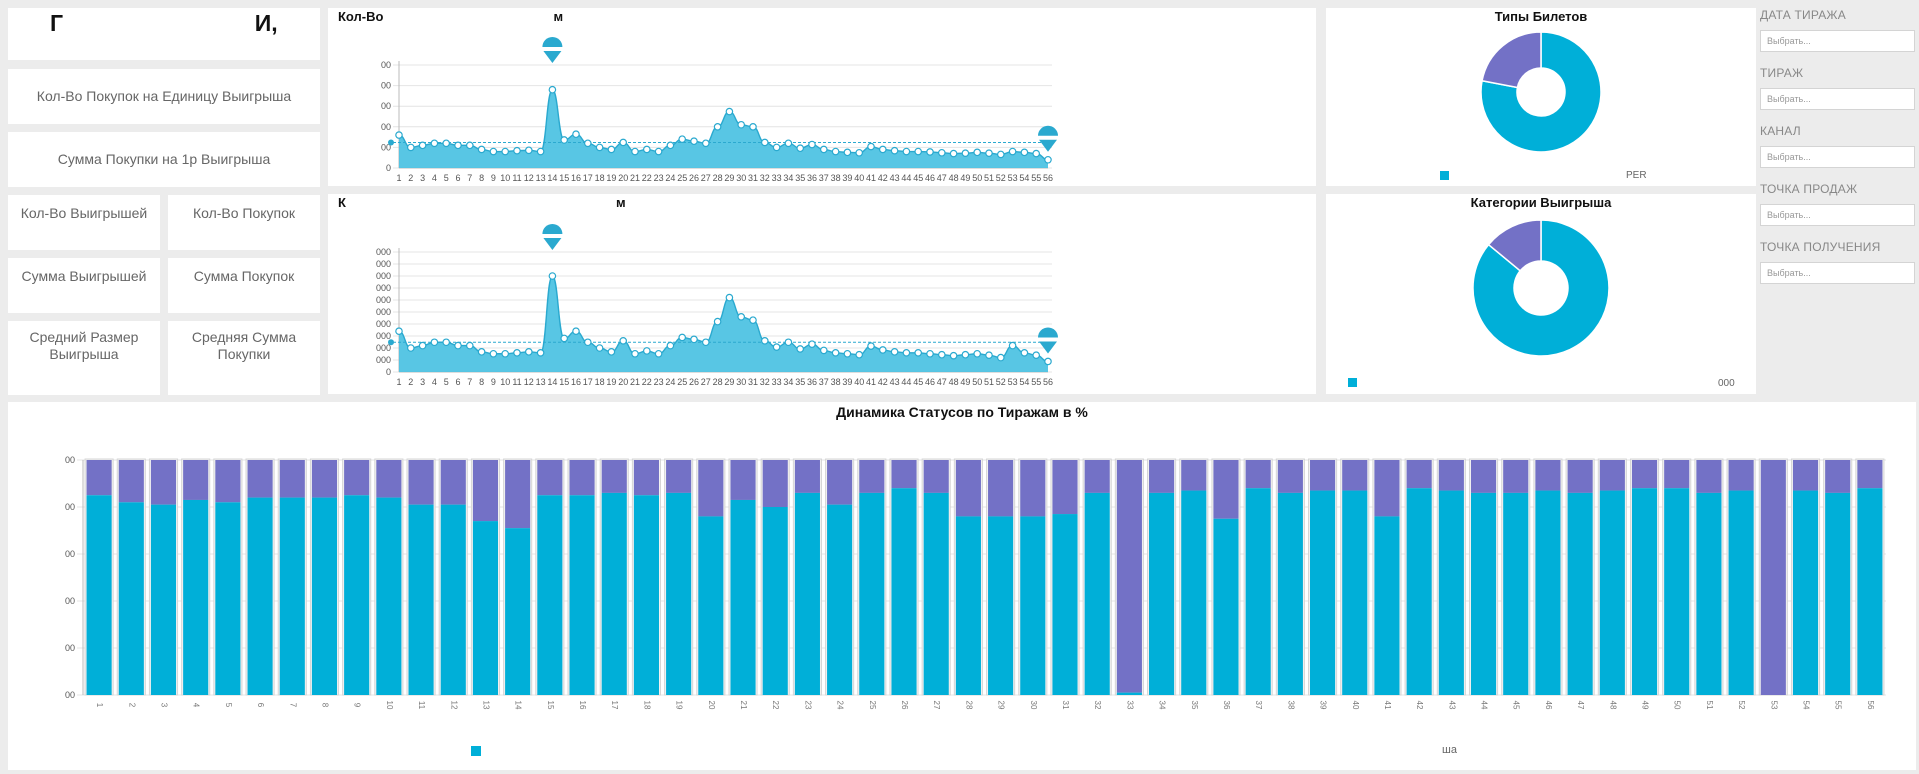  I want to click on kpi-buys-sum: Сумма Покупок, so click(244, 285).